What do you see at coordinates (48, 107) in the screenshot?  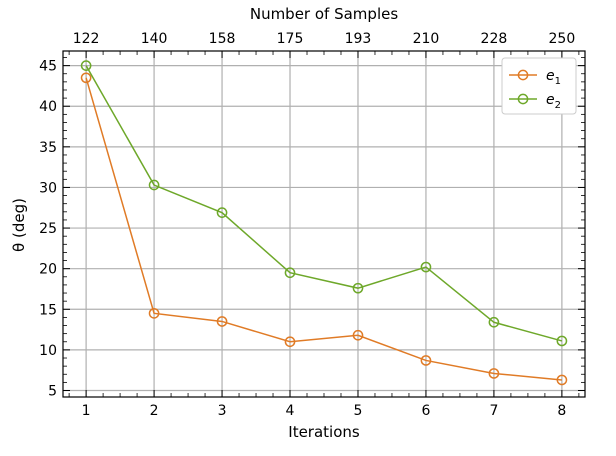 I see `y-tick-label: 40` at bounding box center [48, 107].